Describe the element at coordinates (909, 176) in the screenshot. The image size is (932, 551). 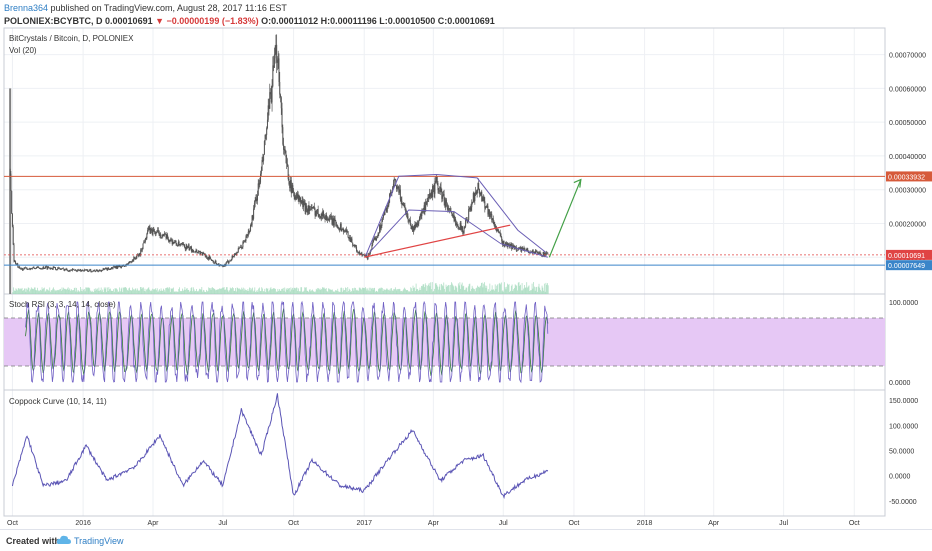
I see `resistance-price-tag-bg` at that location.